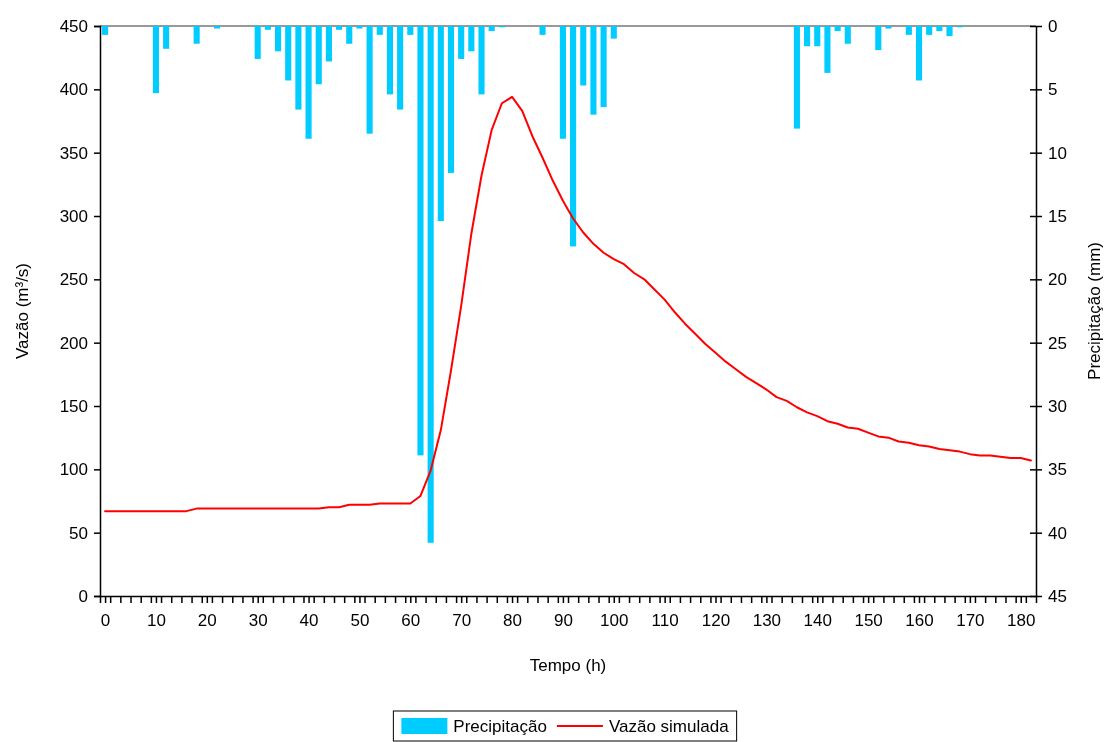 This screenshot has width=1110, height=742. Describe the element at coordinates (105, 621) in the screenshot. I see `x-tick-label: 0` at that location.